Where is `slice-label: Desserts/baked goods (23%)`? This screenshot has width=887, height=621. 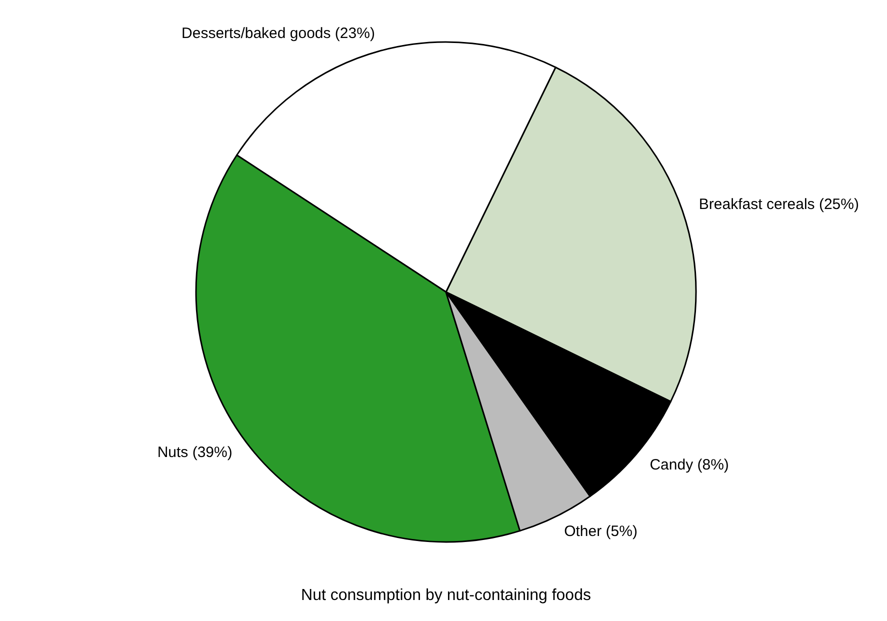
slice-label: Desserts/baked goods (23%) is located at coordinates (278, 33).